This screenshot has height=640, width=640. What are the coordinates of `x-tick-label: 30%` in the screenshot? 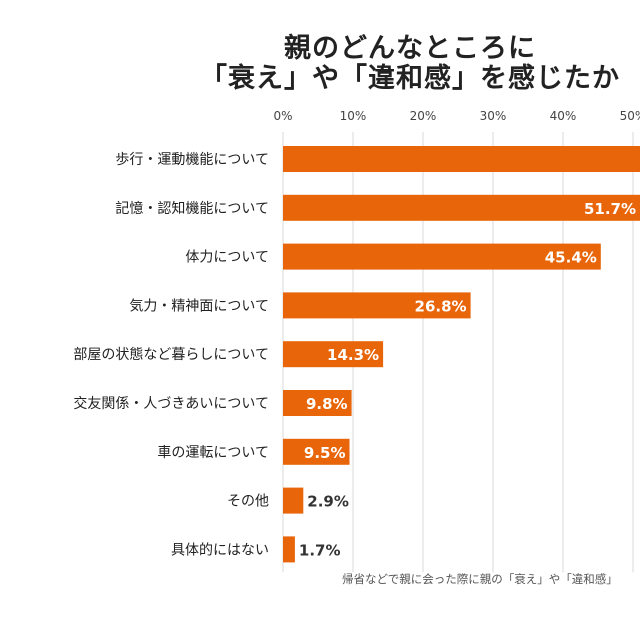 It's located at (493, 116).